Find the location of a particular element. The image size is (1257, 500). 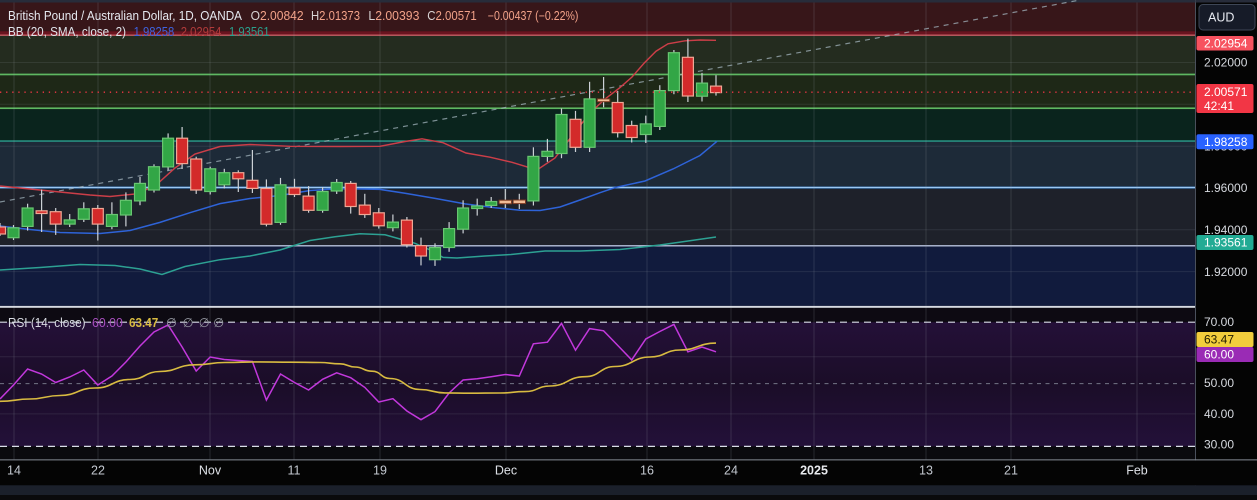

svg-text: 1.96000 is located at coordinates (1226, 188).